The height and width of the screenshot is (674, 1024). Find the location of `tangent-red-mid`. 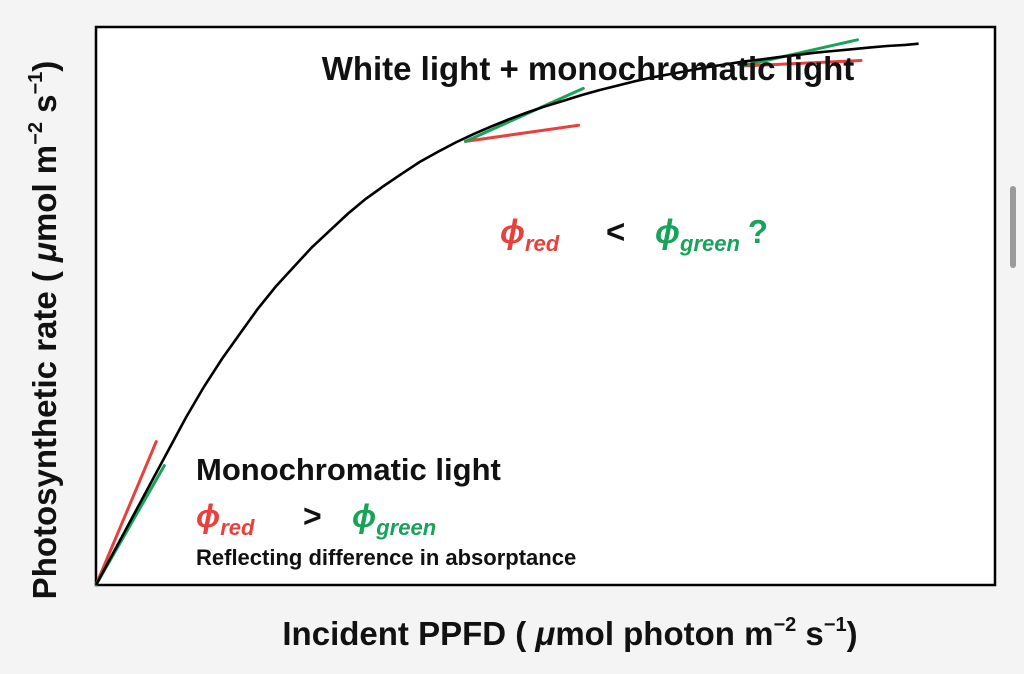

tangent-red-mid is located at coordinates (522, 133).